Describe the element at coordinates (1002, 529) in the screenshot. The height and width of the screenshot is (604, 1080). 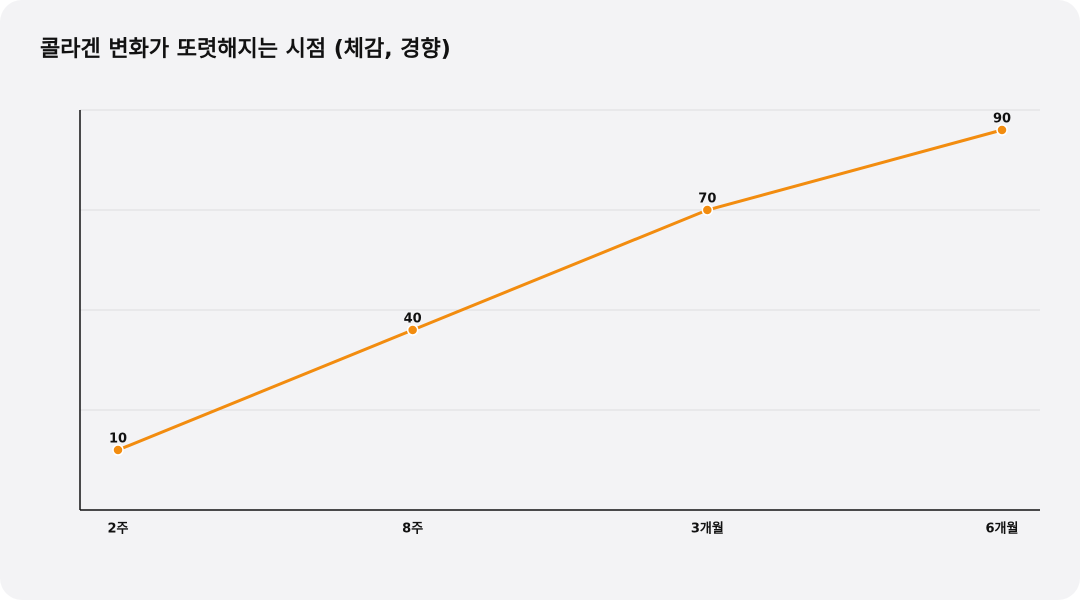
I see `x-tick-label: 6개월` at that location.